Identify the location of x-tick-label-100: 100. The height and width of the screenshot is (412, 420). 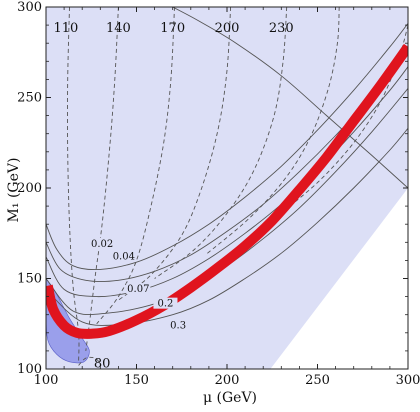
(46, 380).